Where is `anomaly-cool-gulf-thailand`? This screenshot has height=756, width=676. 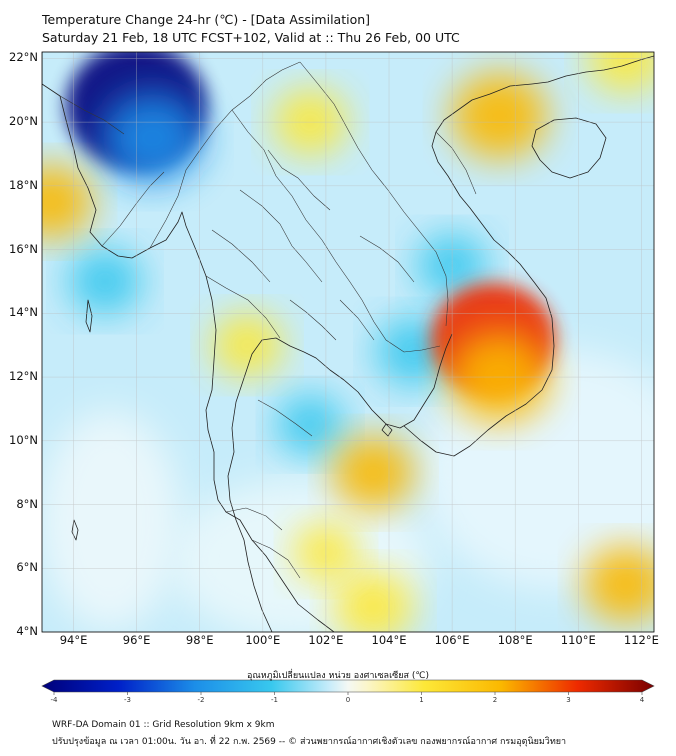 anomaly-cool-gulf-thailand is located at coordinates (310, 425).